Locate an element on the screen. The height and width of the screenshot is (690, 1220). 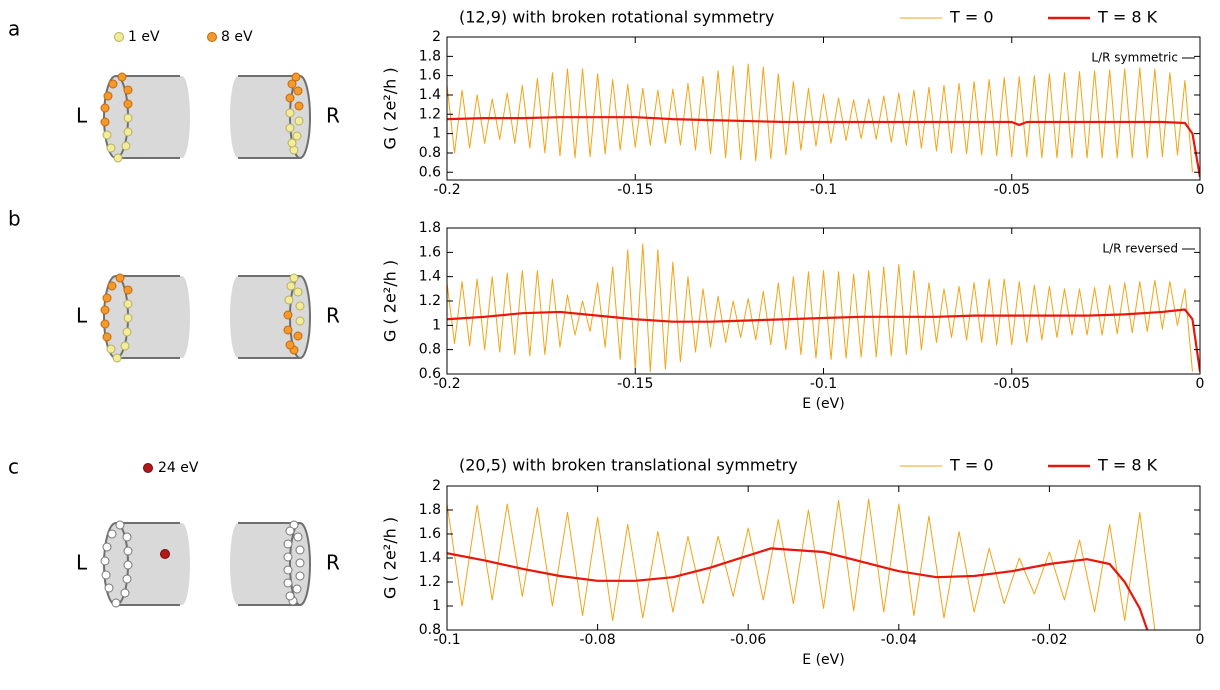
diagram: 24 eV L R is located at coordinates (208, 534).